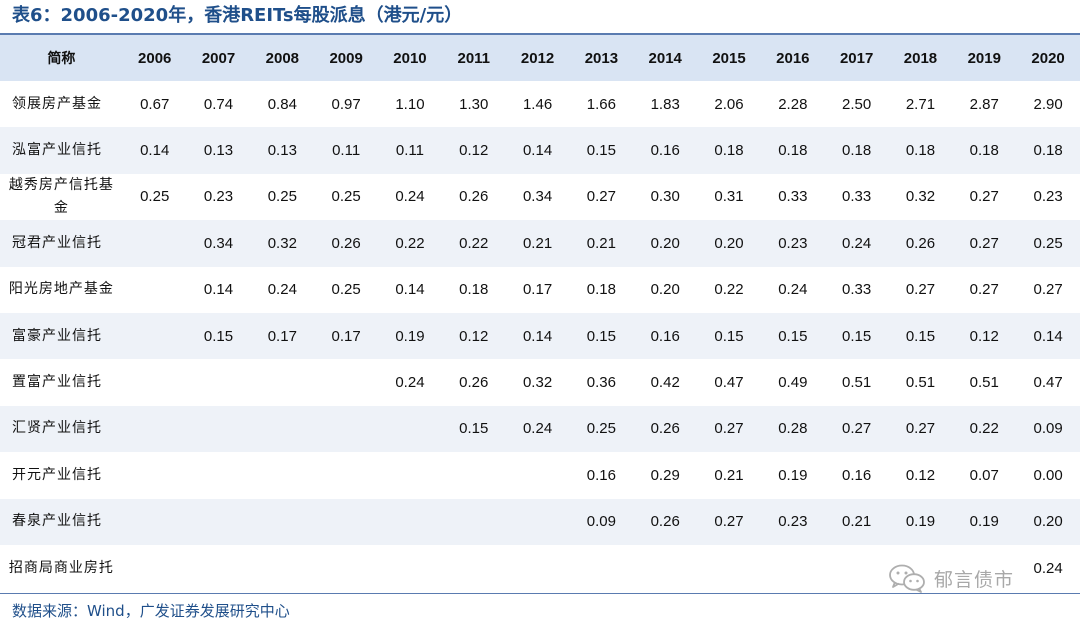  Describe the element at coordinates (537, 197) in the screenshot. I see `dividend-value-cell: 0.34` at that location.